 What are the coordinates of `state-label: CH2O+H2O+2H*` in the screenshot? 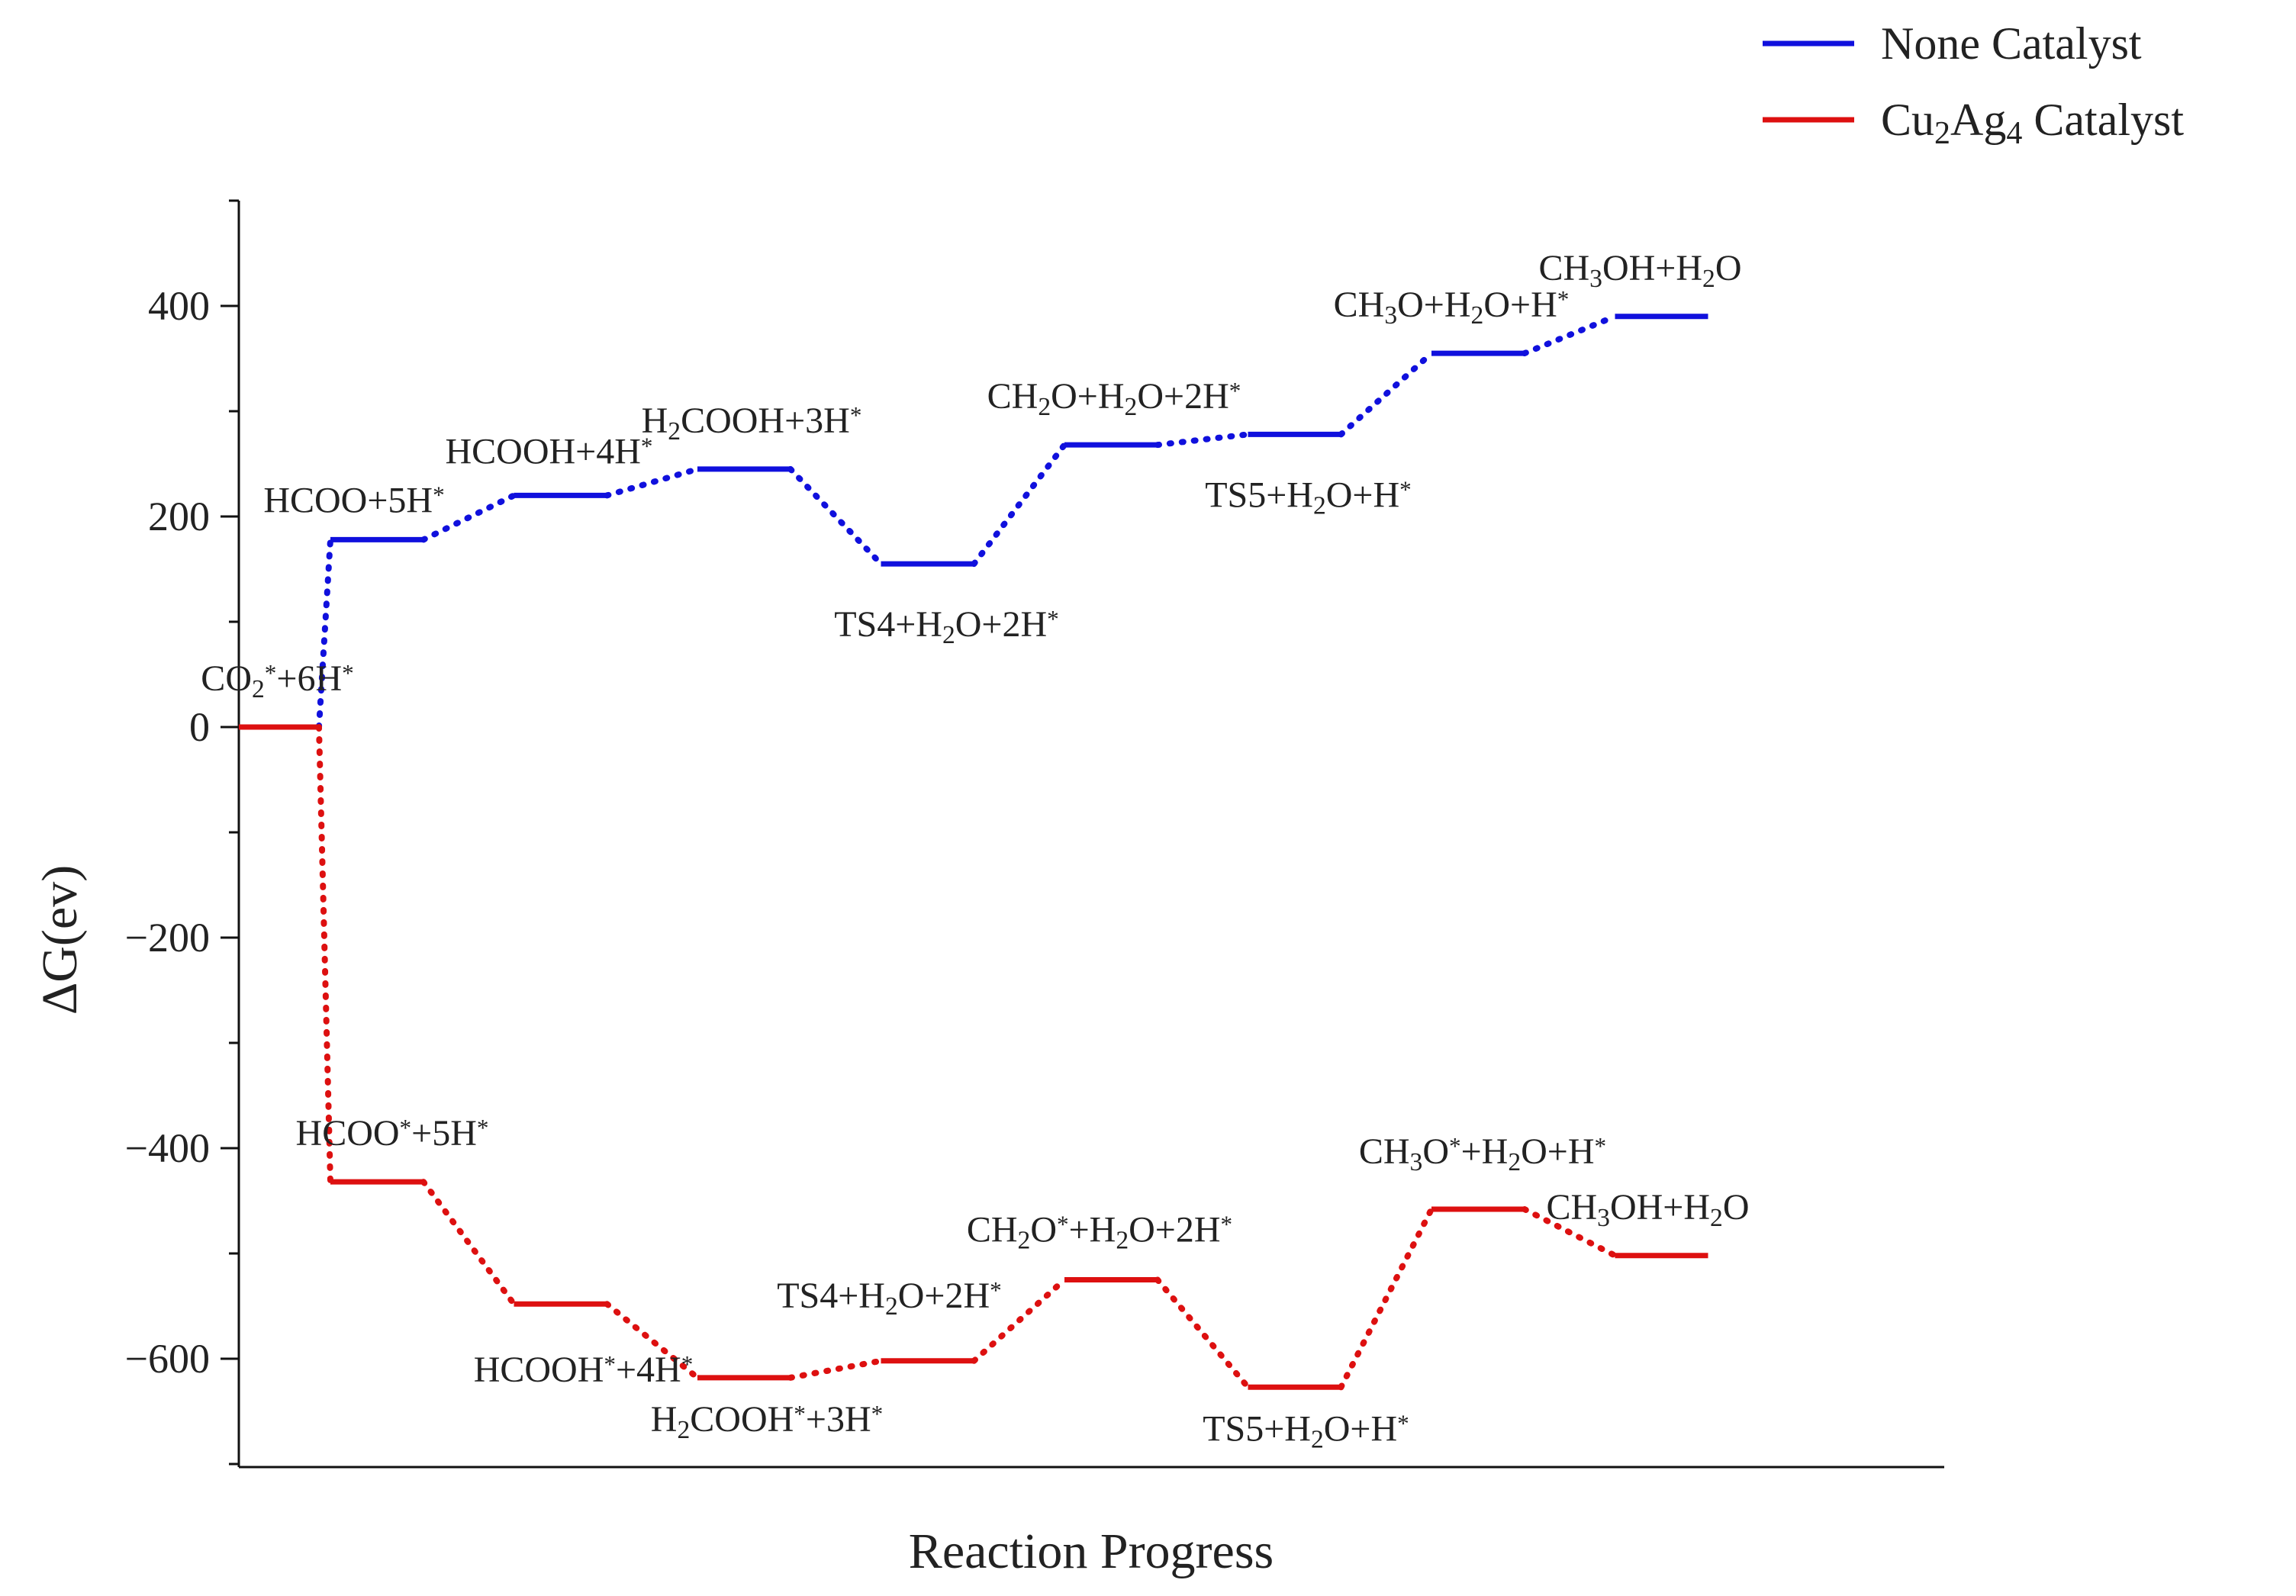 It's located at (1114, 398).